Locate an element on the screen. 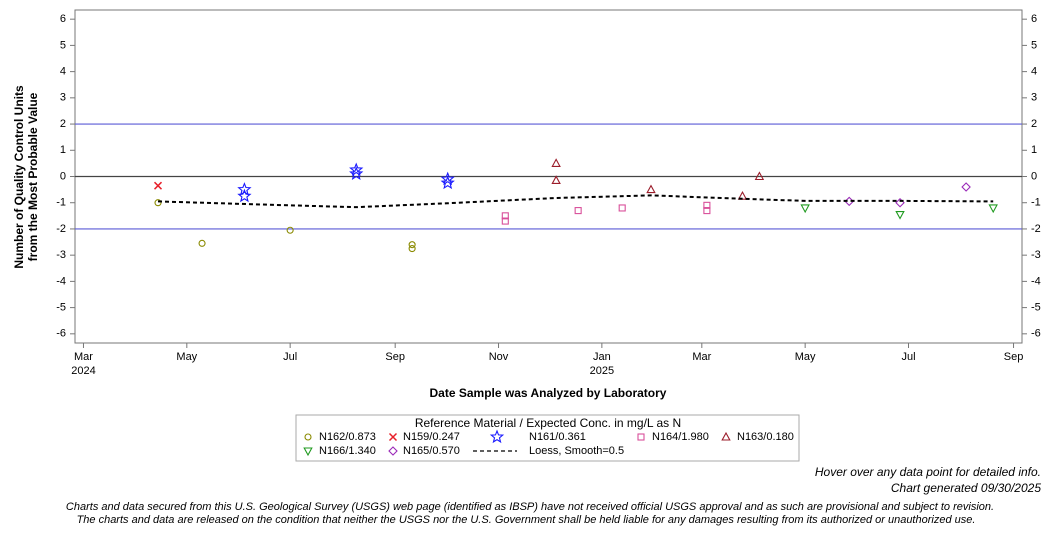  x-tick-label: Jan is located at coordinates (602, 357).